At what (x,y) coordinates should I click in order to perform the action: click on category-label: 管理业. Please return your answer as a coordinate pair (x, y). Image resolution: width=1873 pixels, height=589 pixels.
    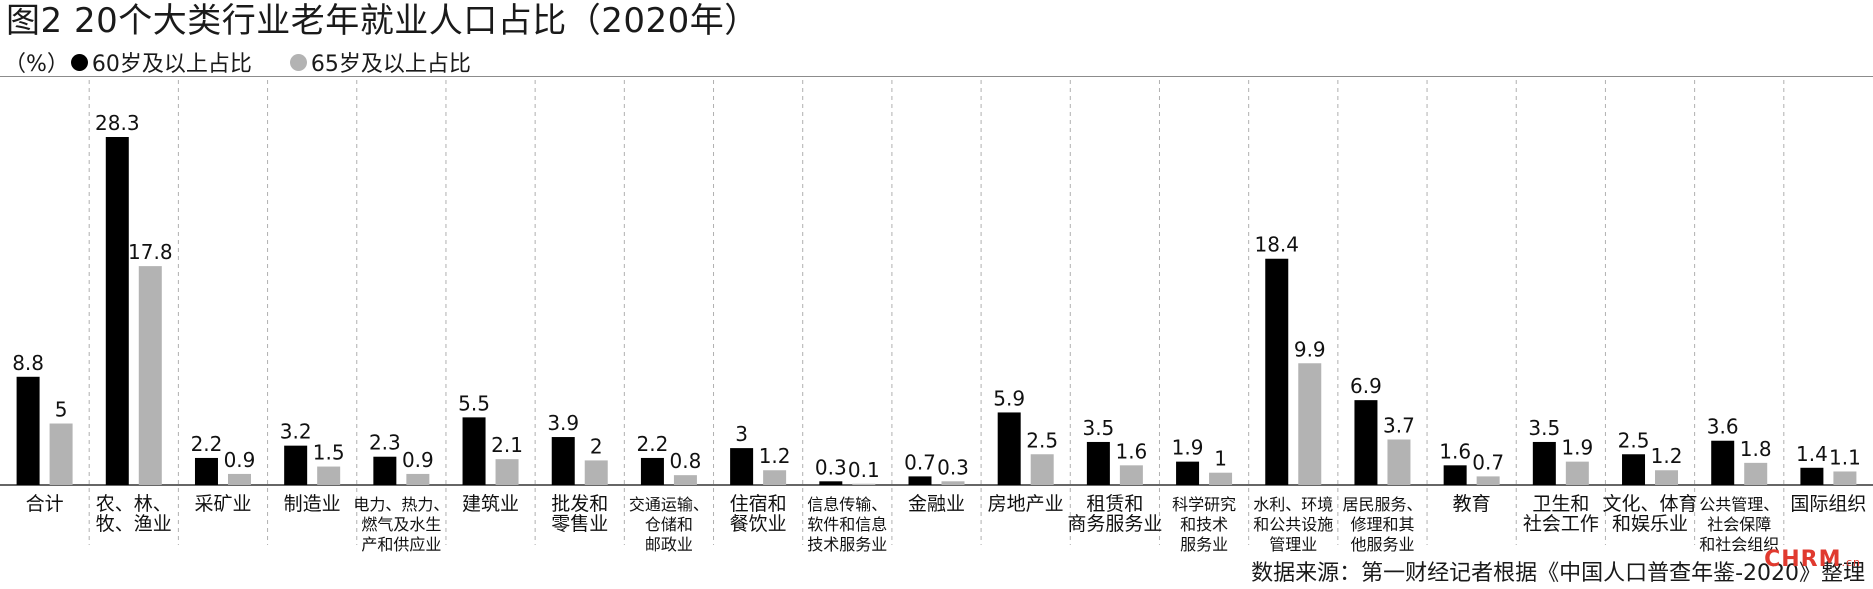
    Looking at the image, I should click on (1293, 544).